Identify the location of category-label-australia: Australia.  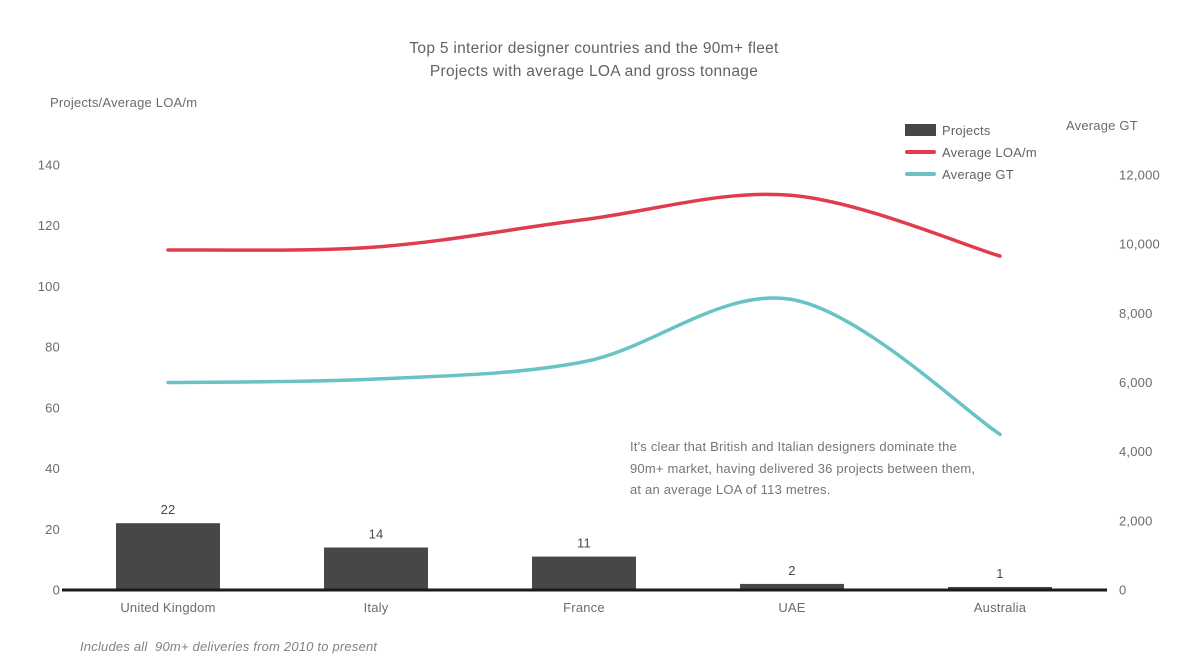
(1000, 607).